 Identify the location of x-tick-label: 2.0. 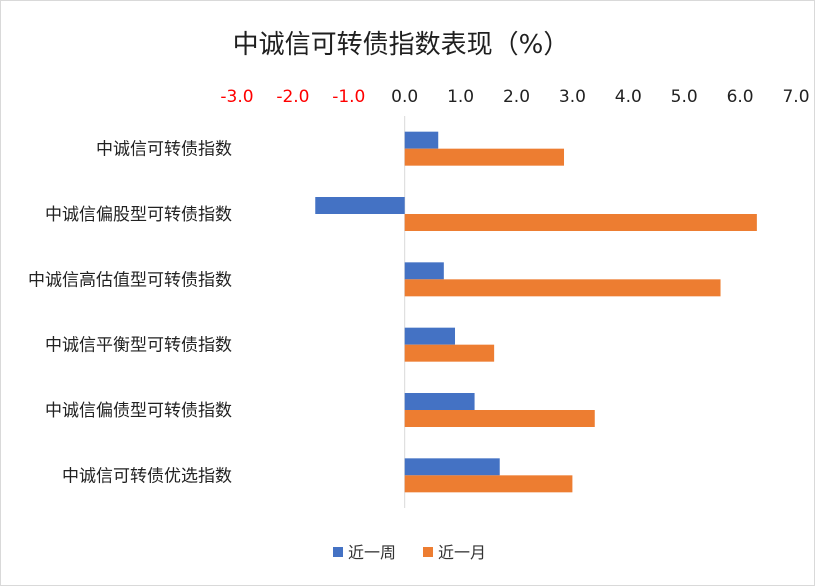
(516, 97).